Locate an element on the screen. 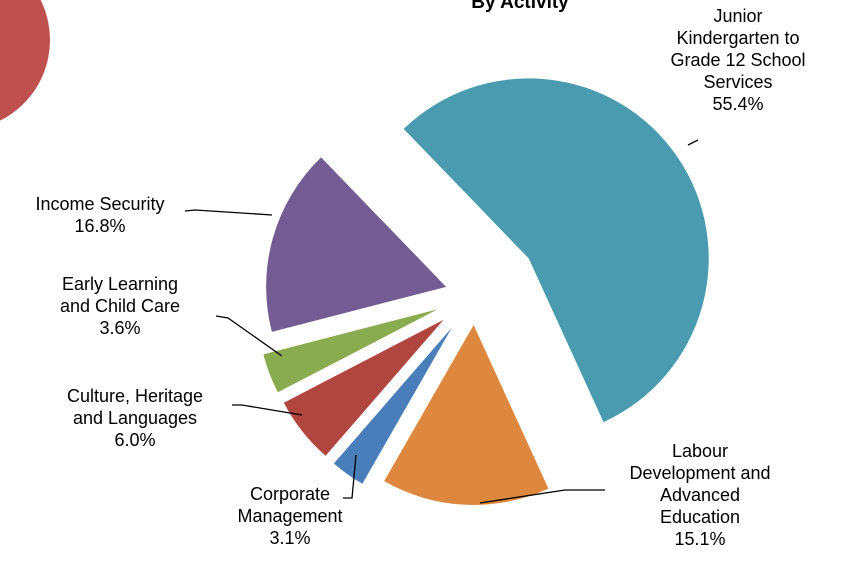  value-label: 3.1% is located at coordinates (290, 538).